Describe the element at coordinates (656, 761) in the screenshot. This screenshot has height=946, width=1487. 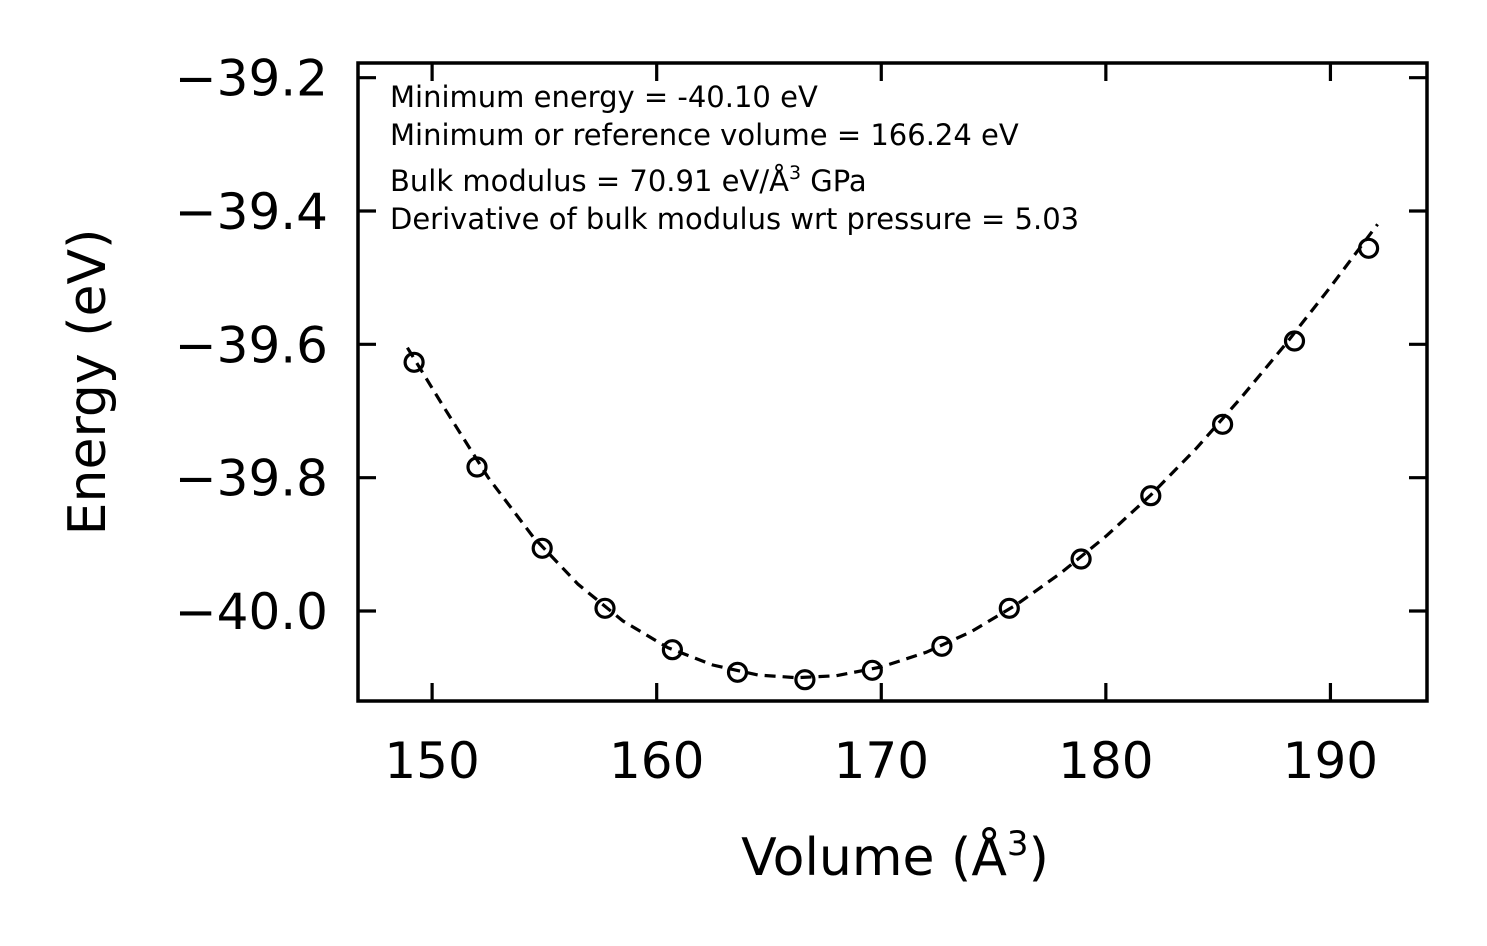
I see `x-tick-label: 160` at that location.